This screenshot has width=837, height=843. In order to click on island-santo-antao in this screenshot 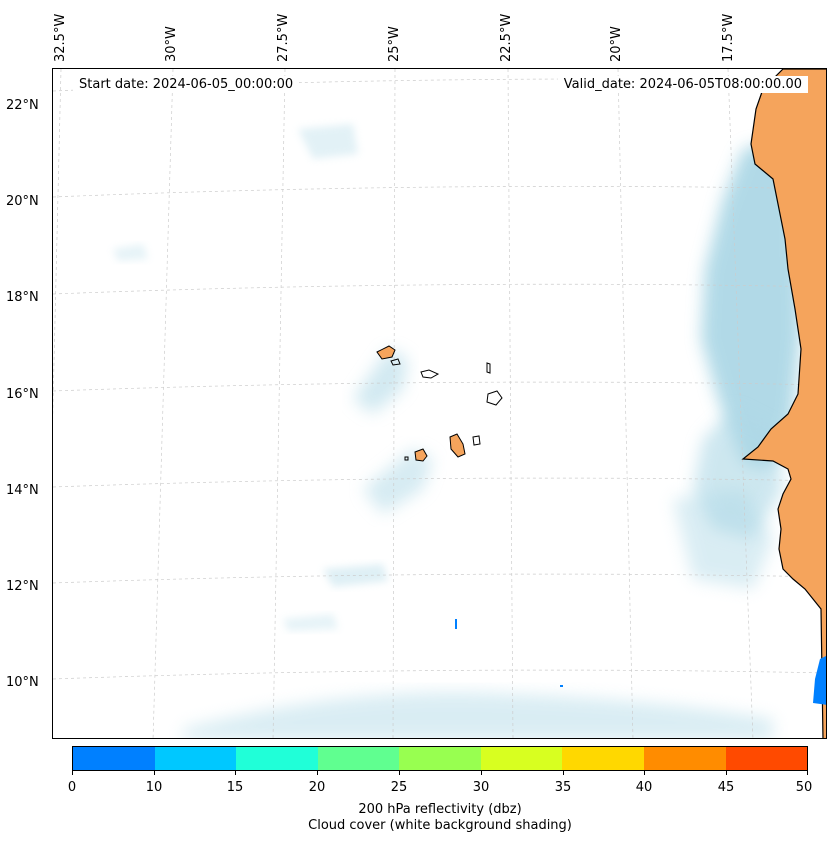, I will do `click(386, 352)`.